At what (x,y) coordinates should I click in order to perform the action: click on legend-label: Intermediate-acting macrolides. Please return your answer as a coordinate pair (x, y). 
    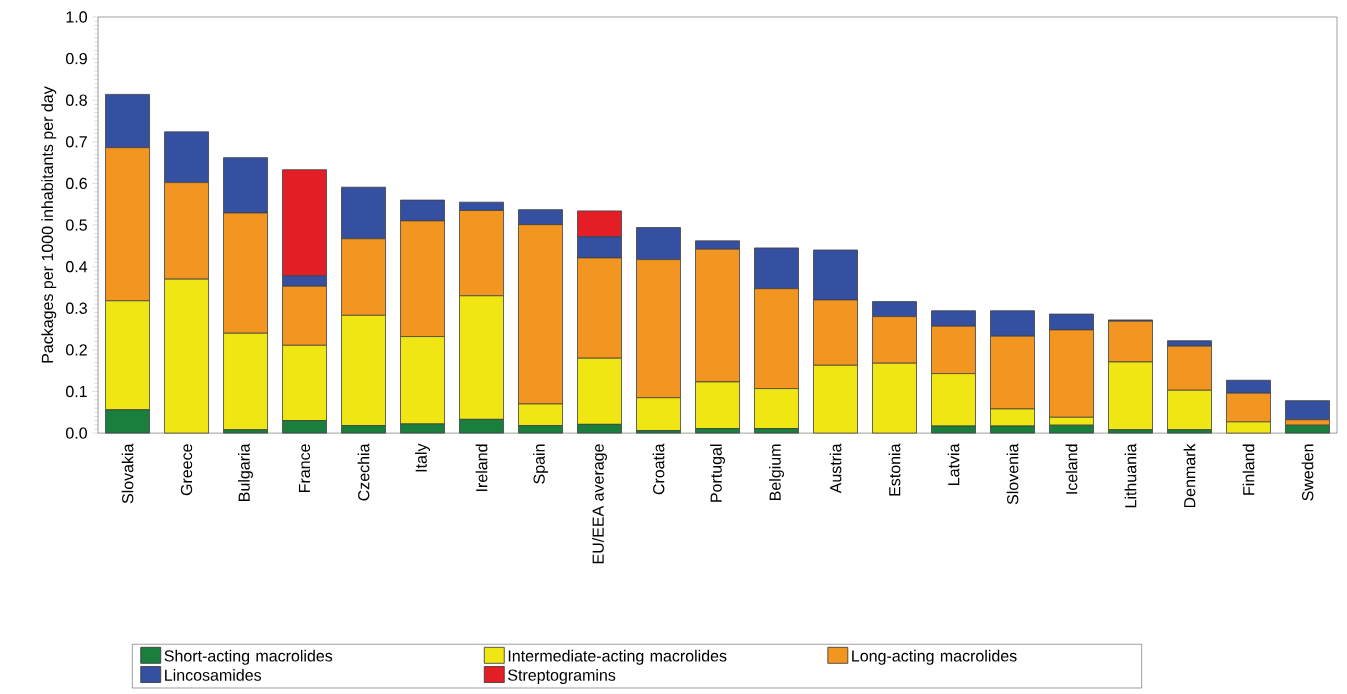
    Looking at the image, I should click on (617, 658).